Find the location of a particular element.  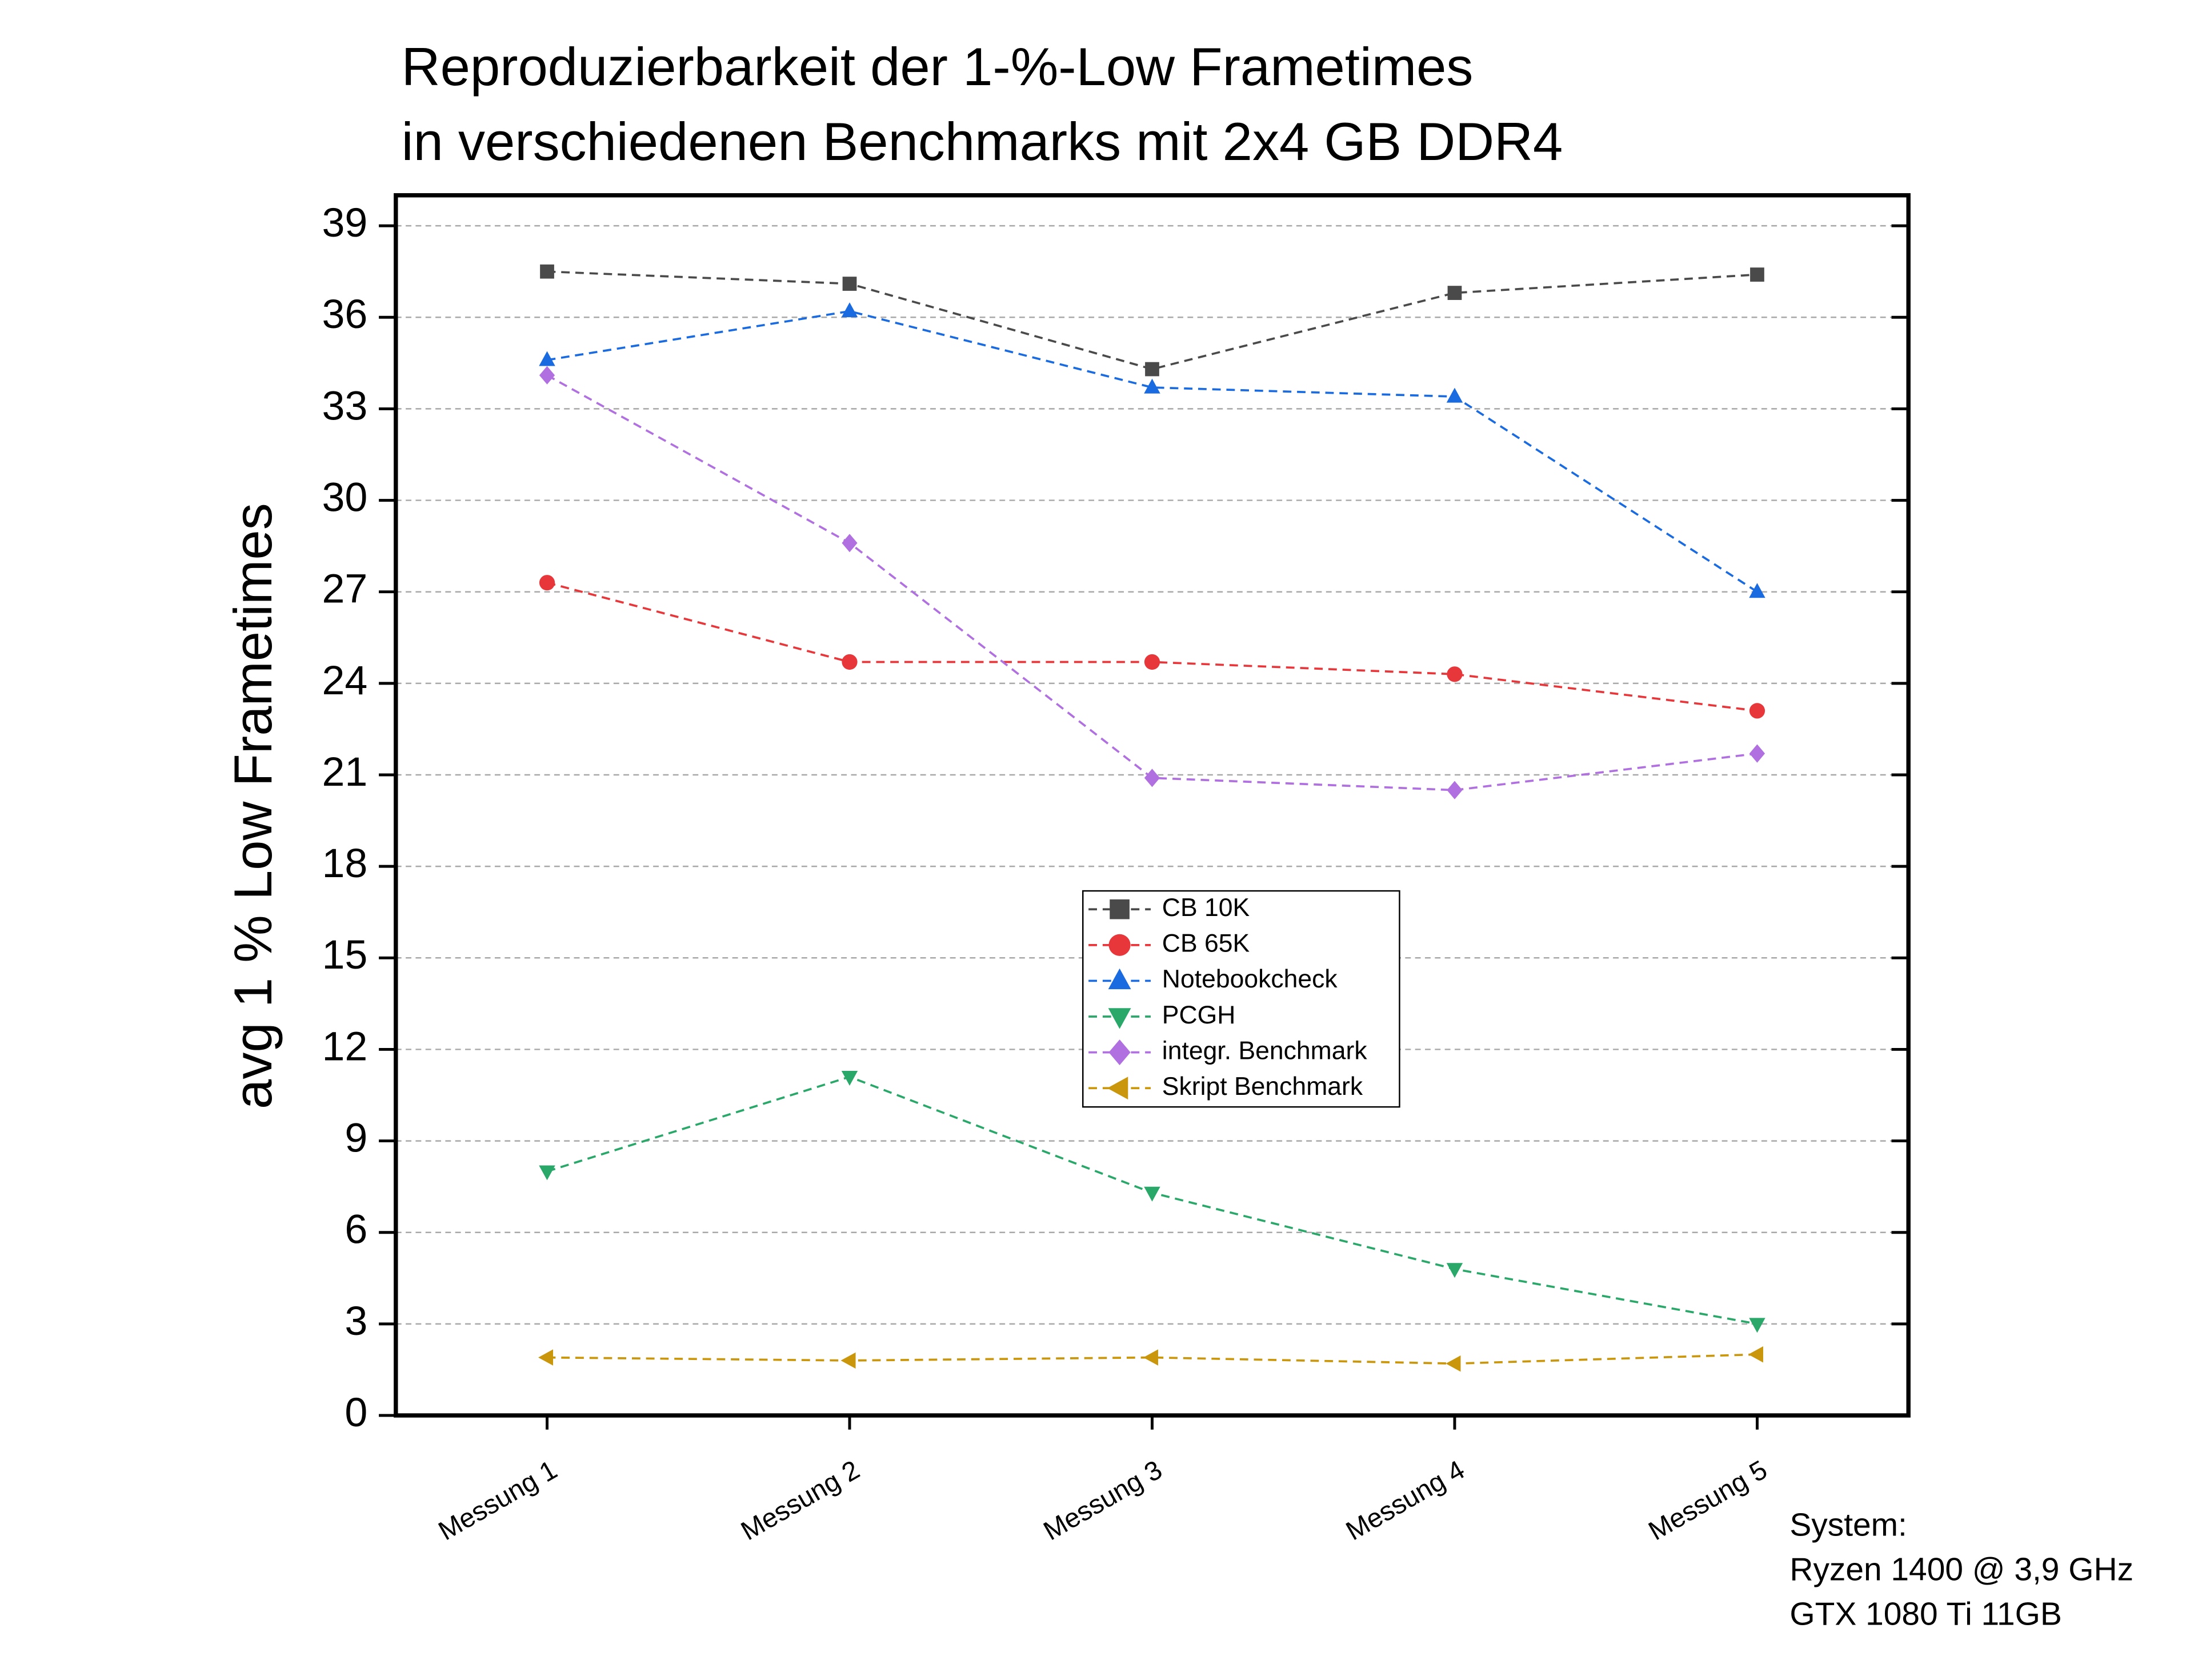

y-tick-label: 9 is located at coordinates (356, 1138).